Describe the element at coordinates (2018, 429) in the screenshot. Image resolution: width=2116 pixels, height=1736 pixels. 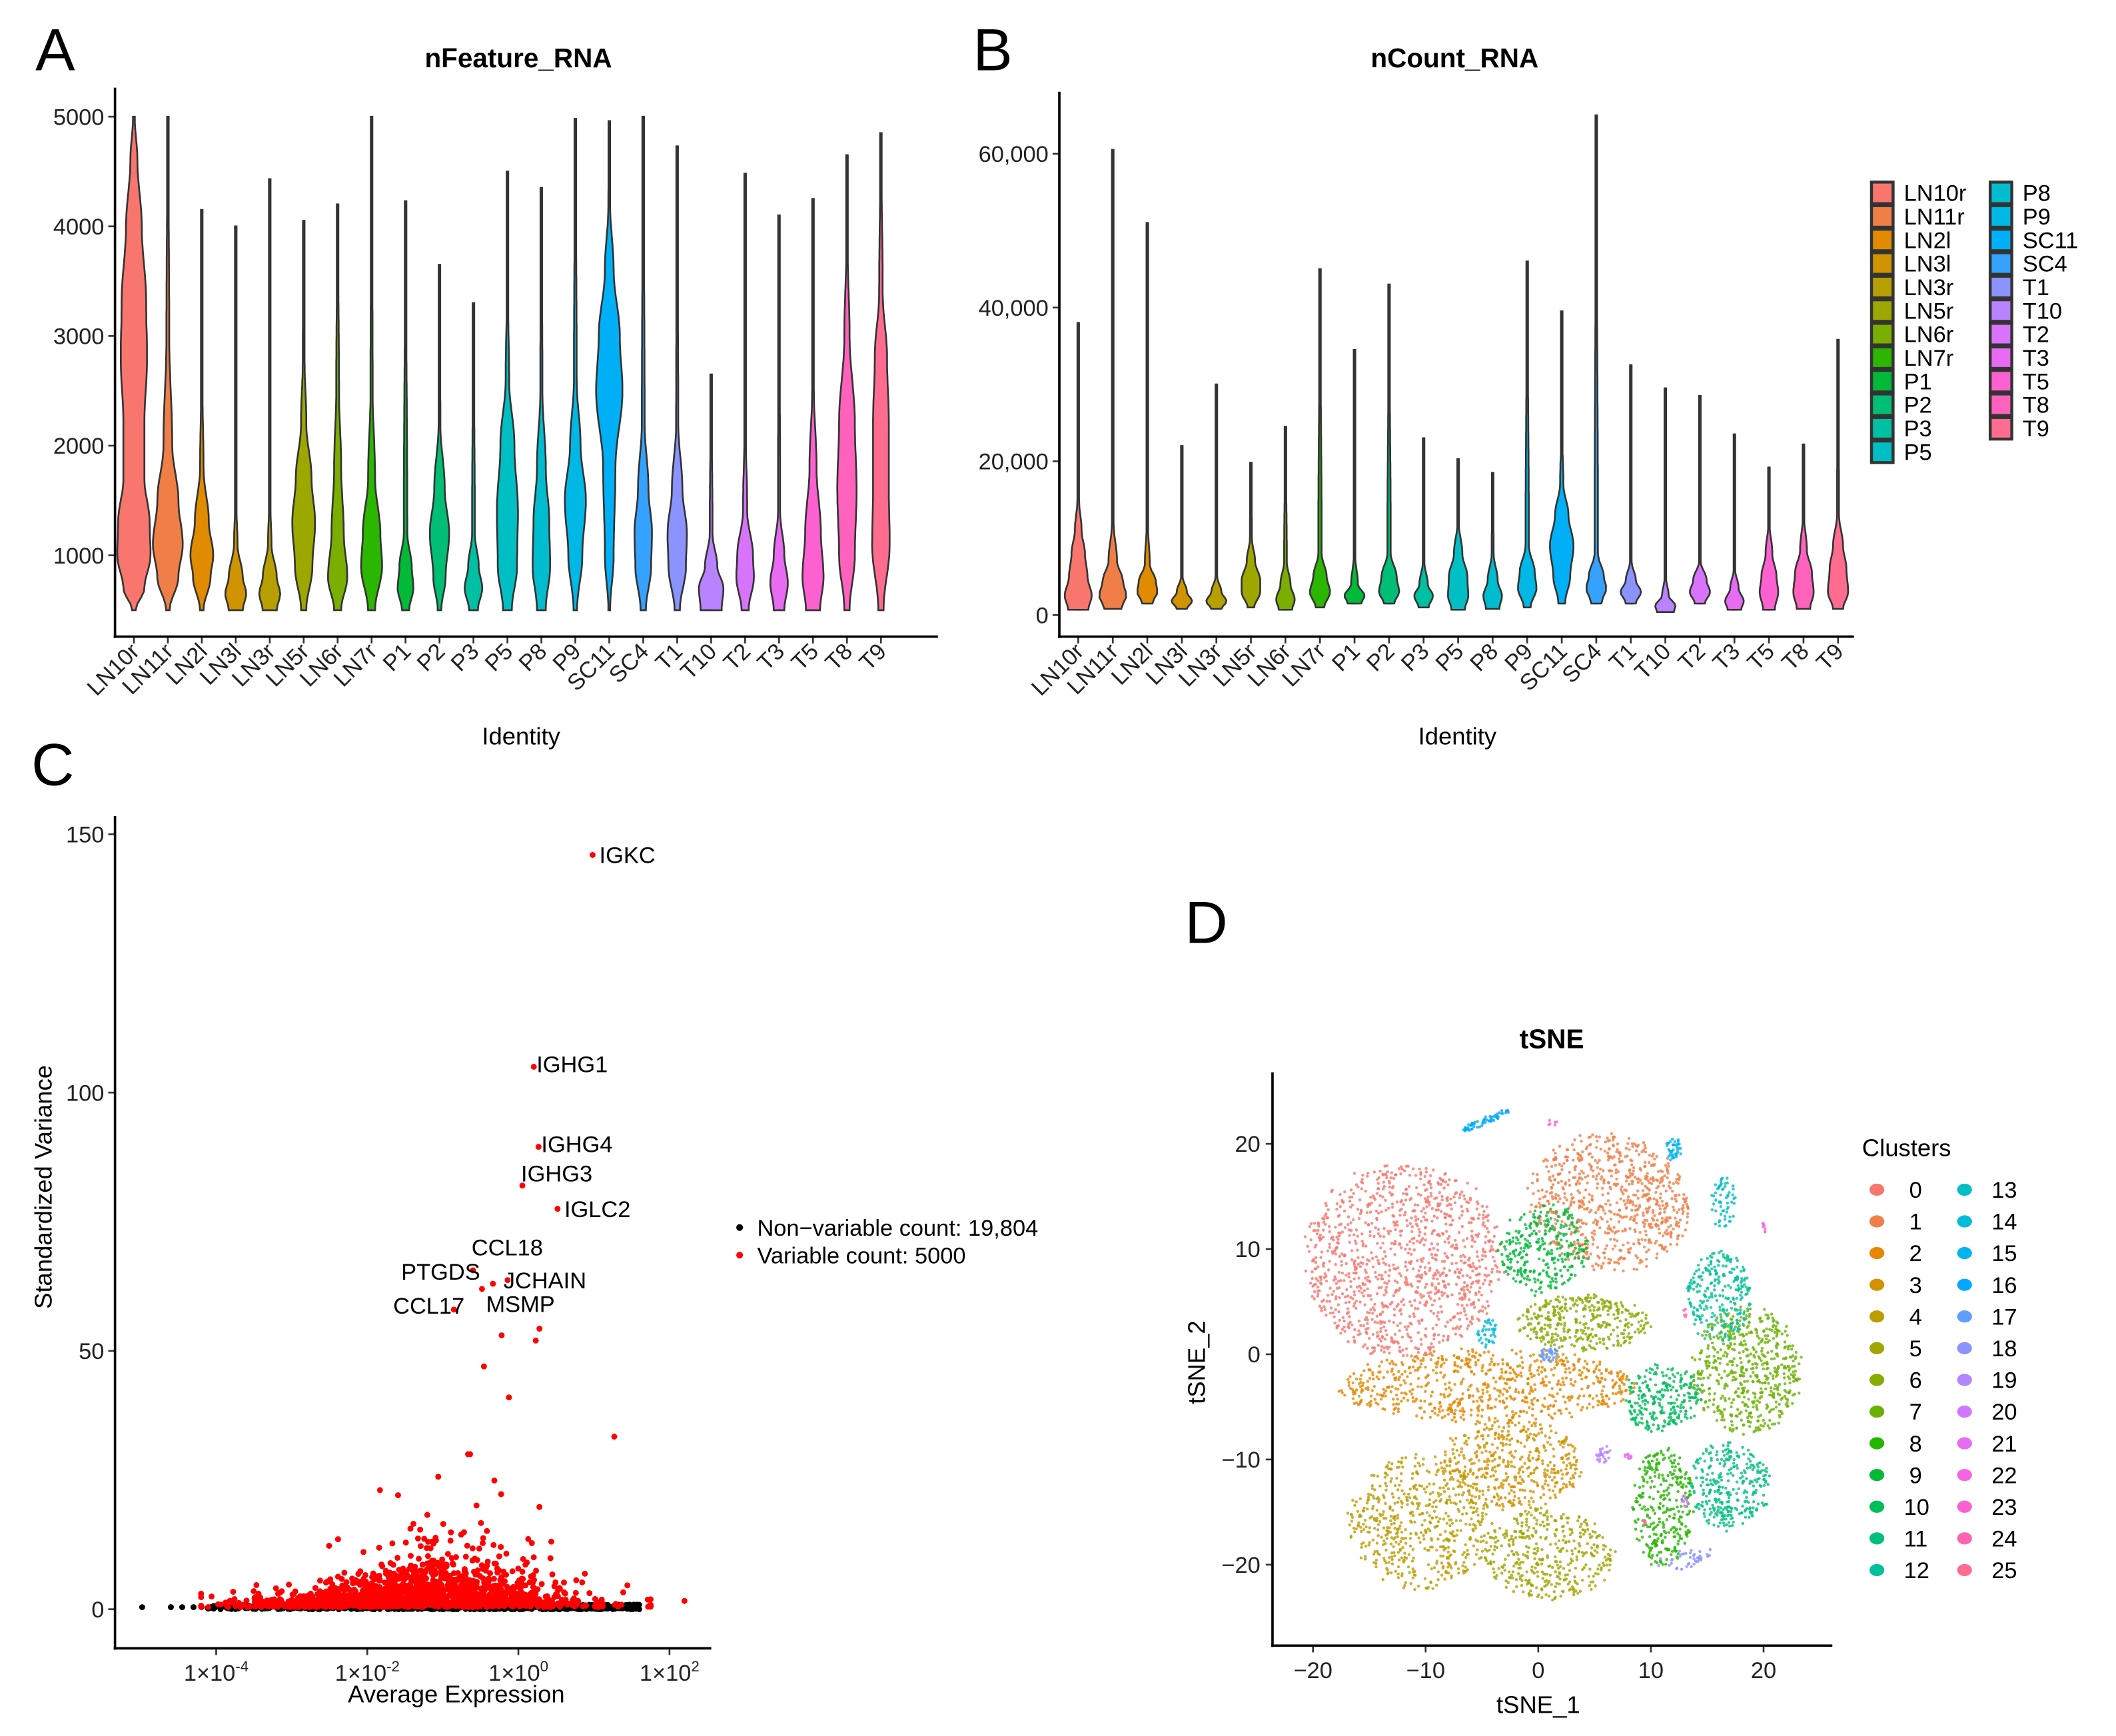
I see `legend-item: T9` at that location.